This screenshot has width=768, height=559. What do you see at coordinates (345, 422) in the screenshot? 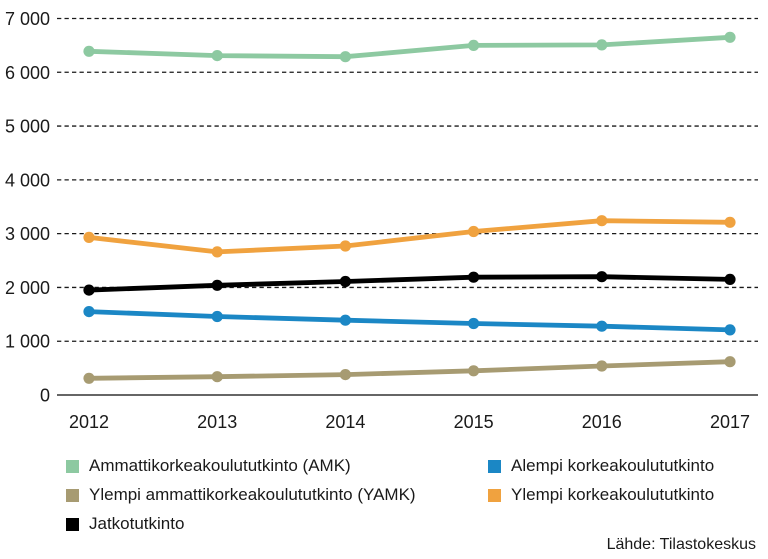
I see `x-tick-label: 2014` at bounding box center [345, 422].